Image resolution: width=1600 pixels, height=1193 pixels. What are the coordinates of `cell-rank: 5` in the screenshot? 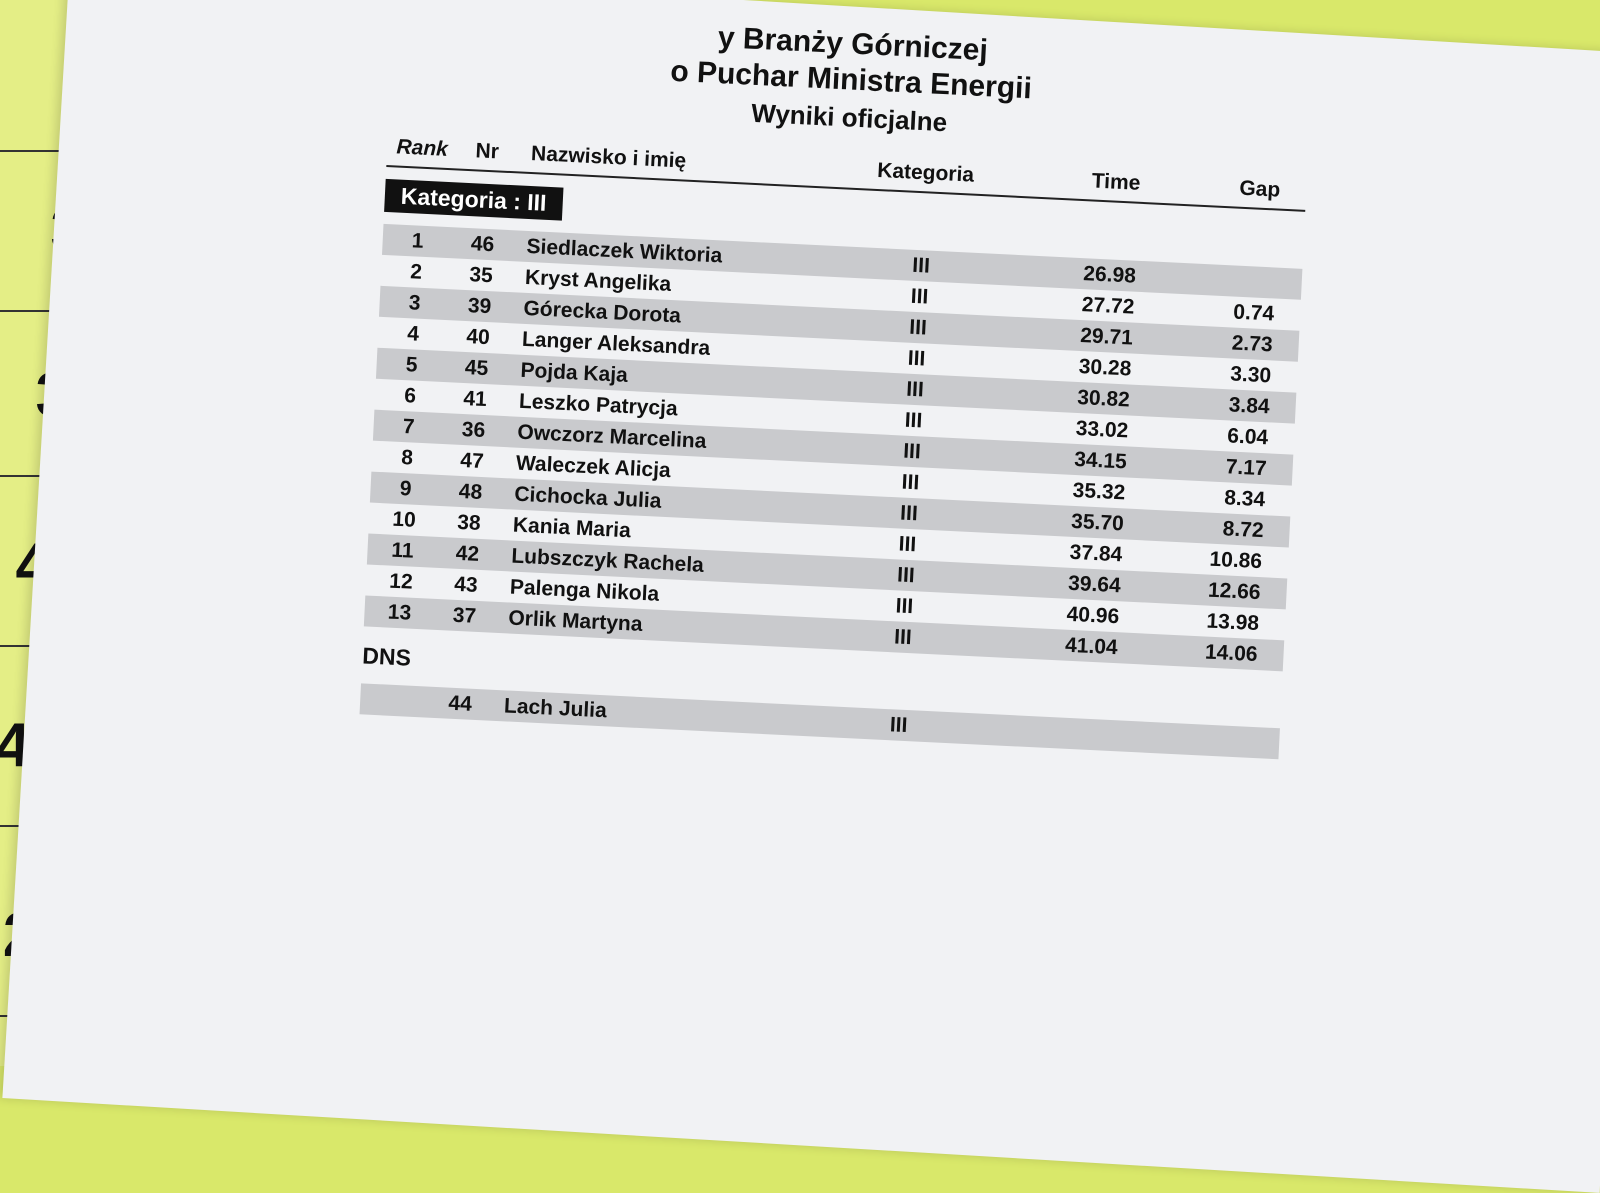 It's located at (412, 365).